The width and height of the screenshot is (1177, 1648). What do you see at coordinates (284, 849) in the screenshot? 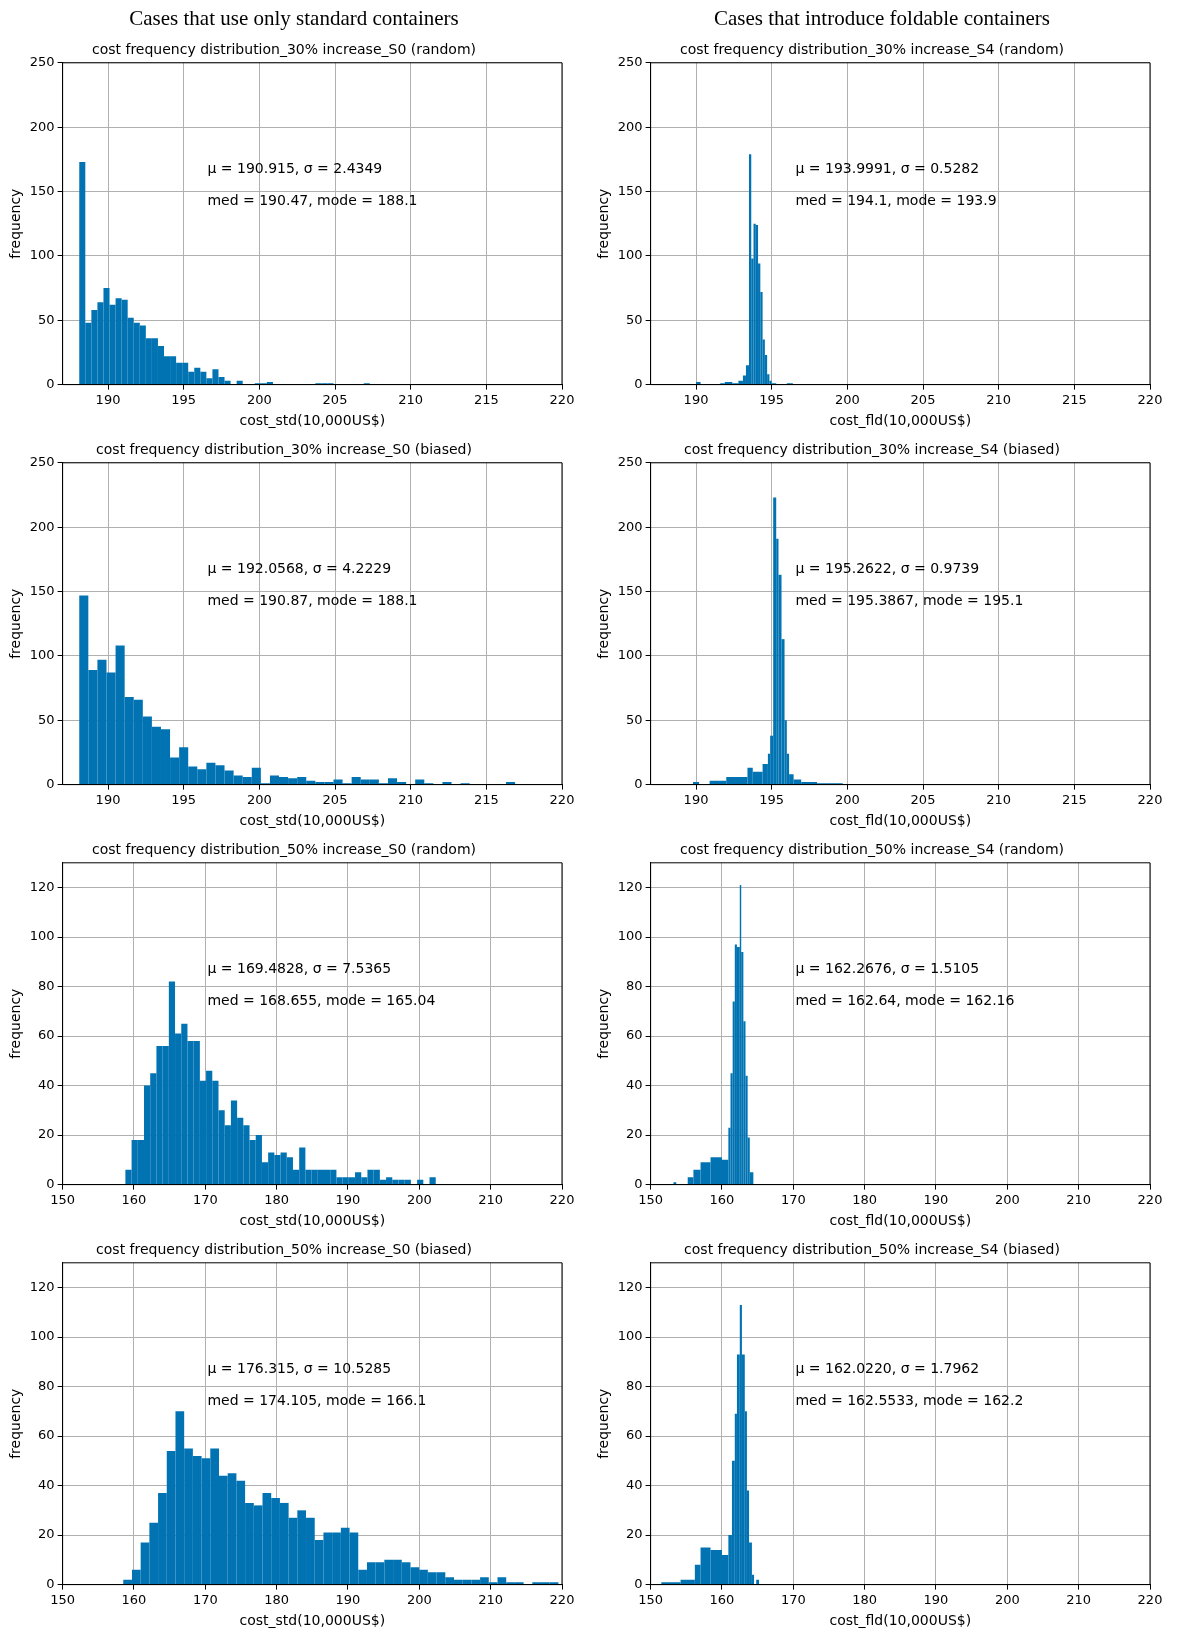
I see `chart-title: cost frequency distribution_50% increase_S0 (random)` at bounding box center [284, 849].